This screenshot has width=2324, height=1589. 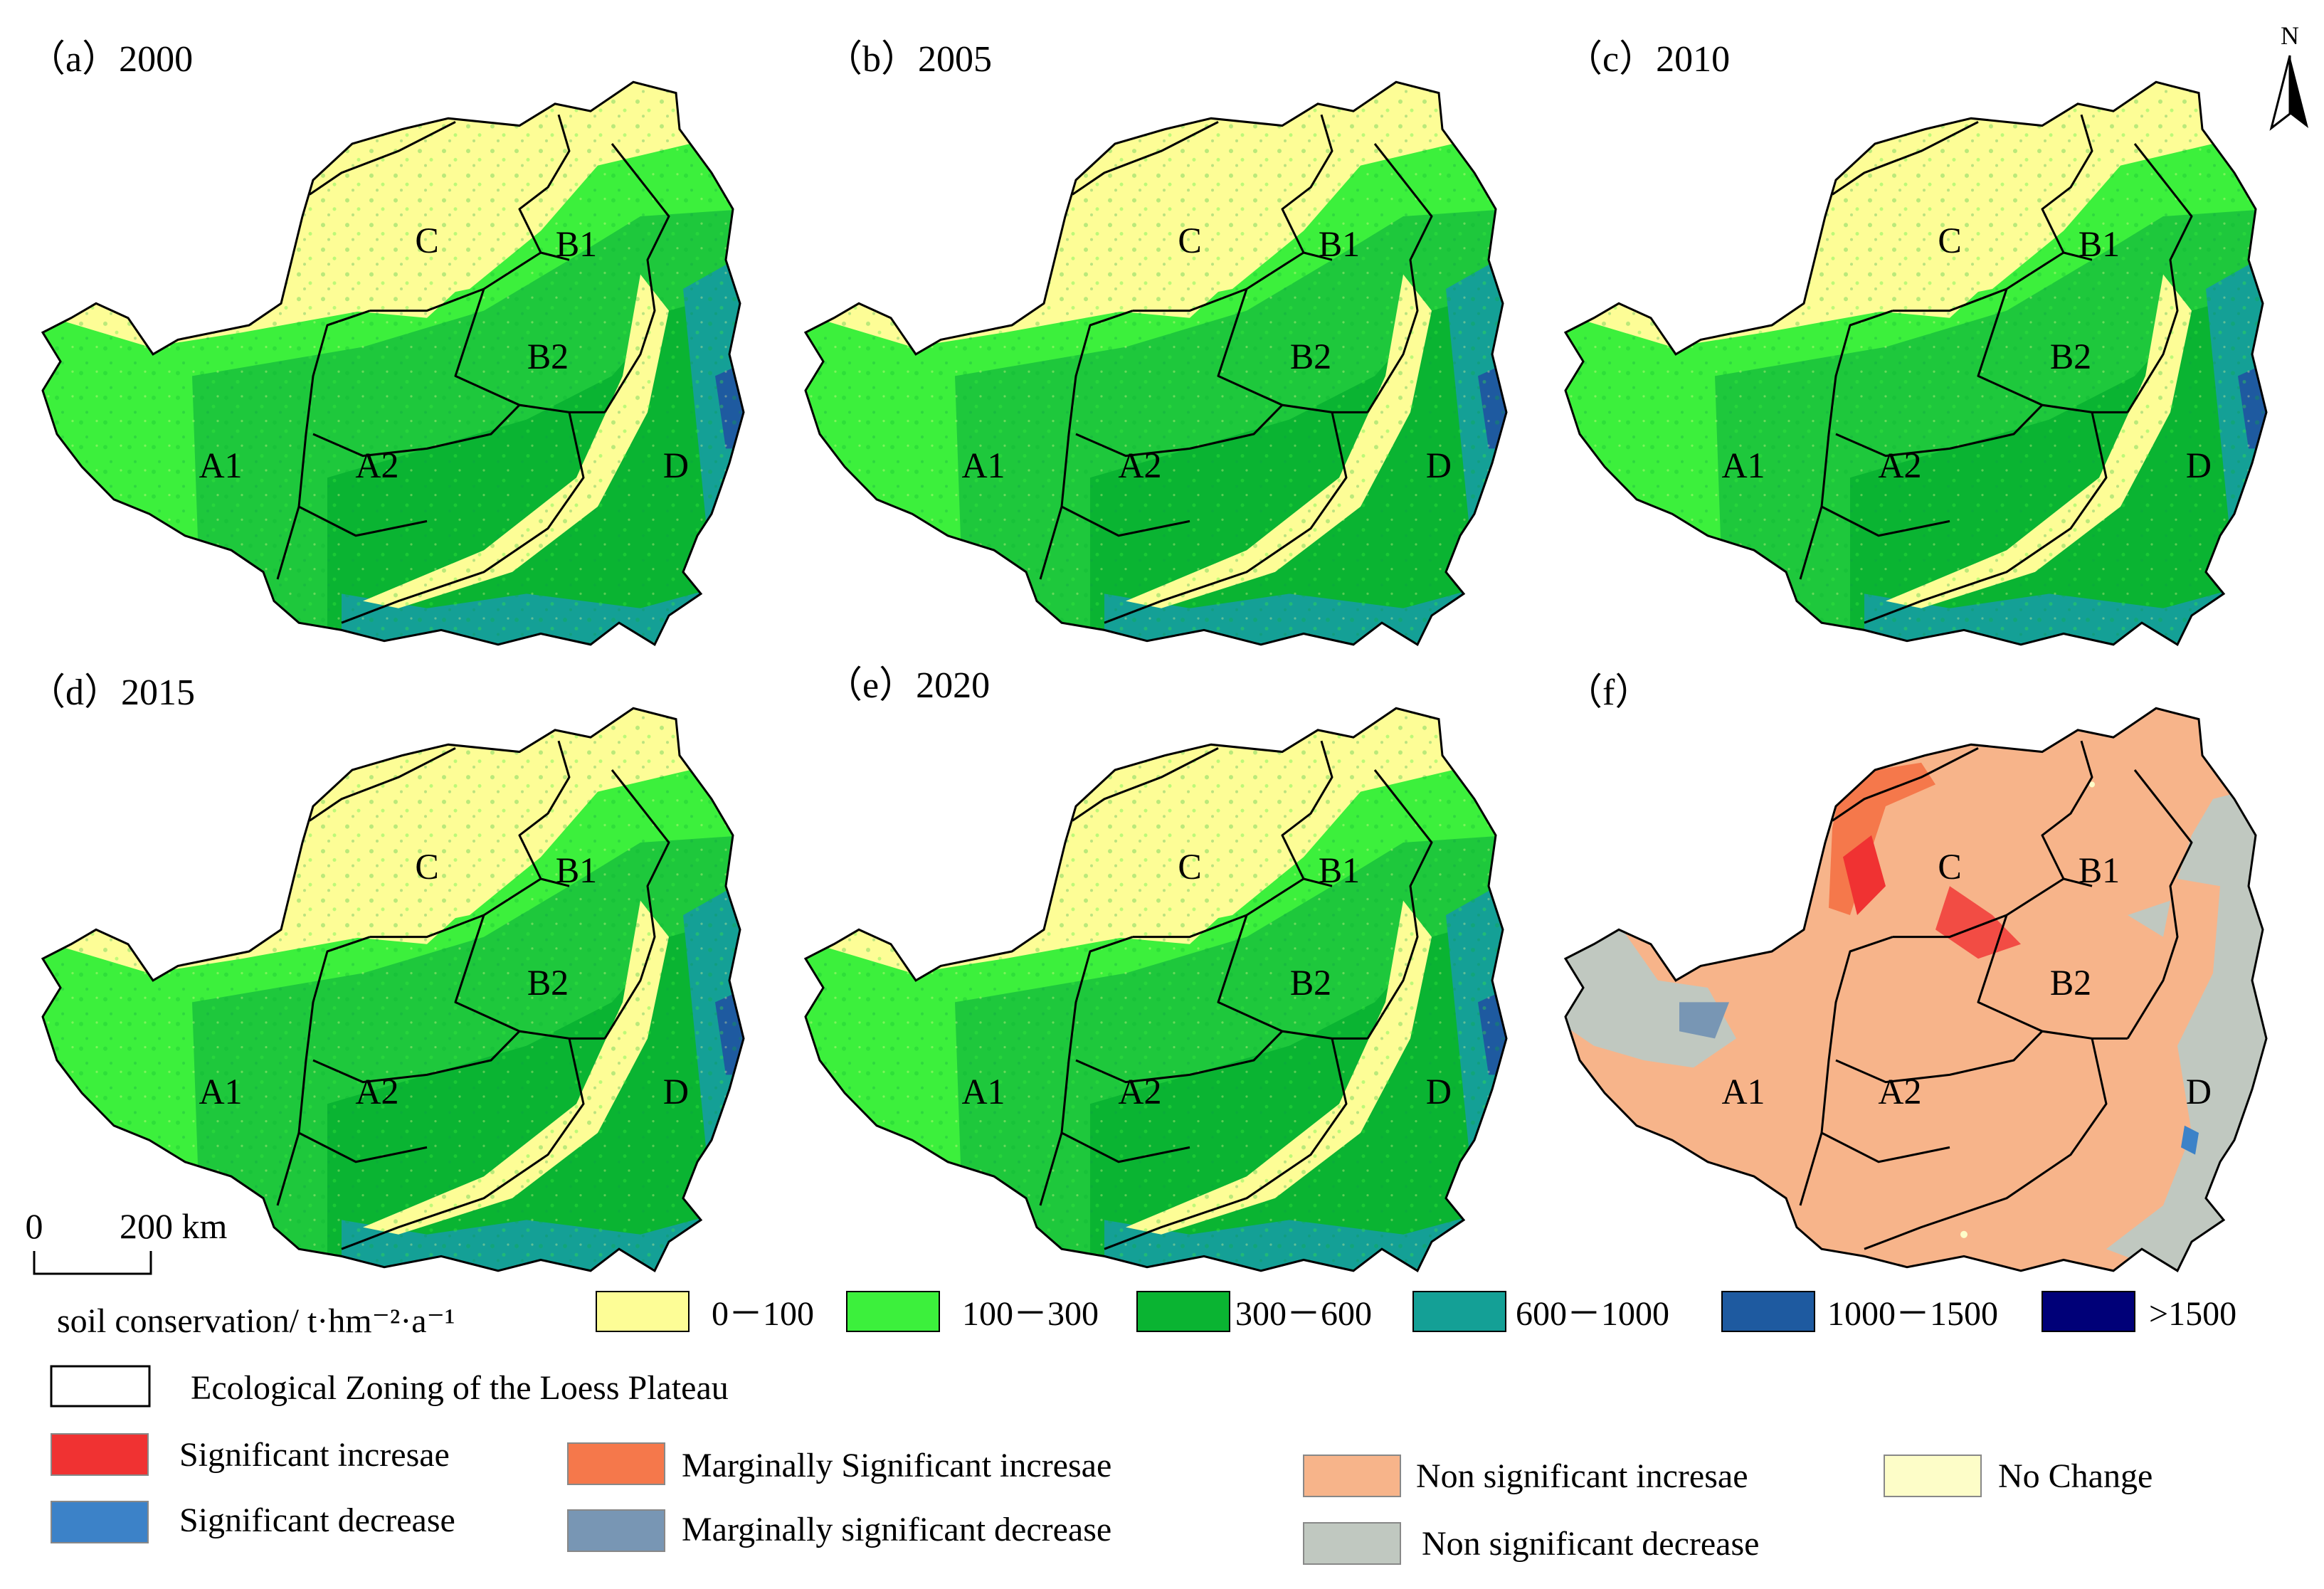 I want to click on trend-class-label: Marginally significant decrease, so click(x=896, y=1530).